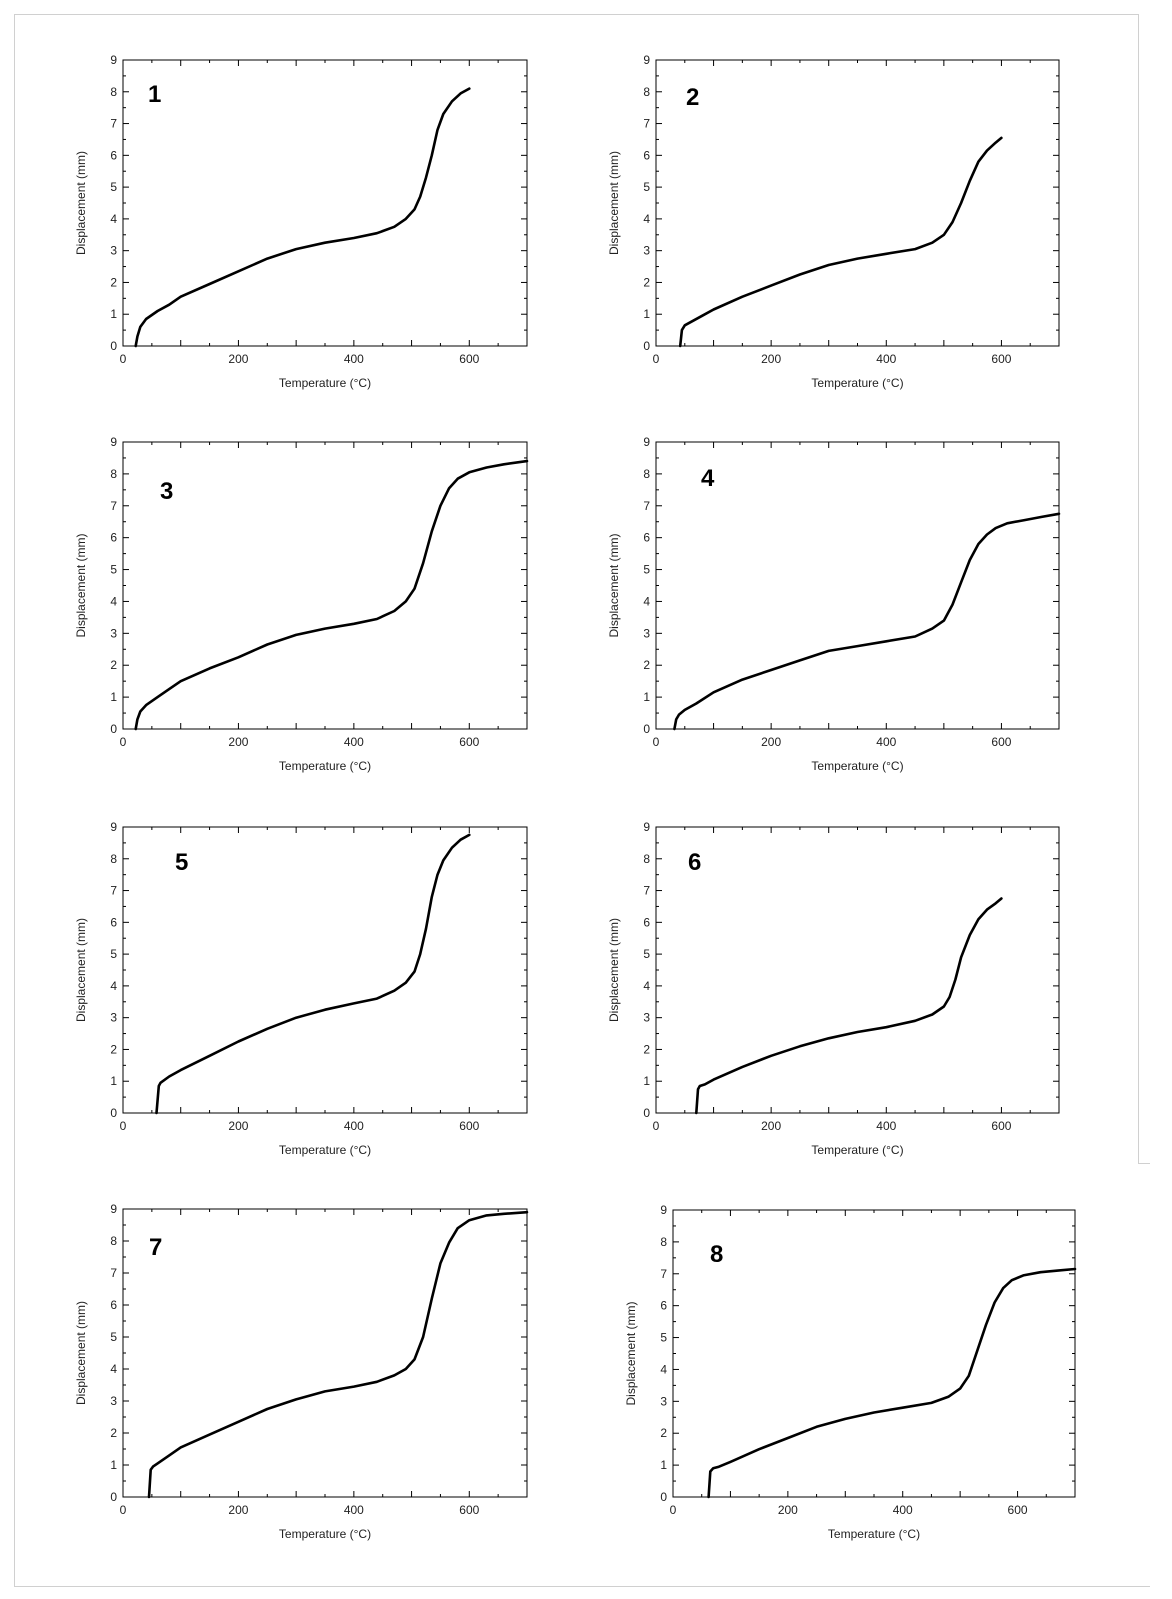  Describe the element at coordinates (692, 97) in the screenshot. I see `panel-number-label: 2` at that location.